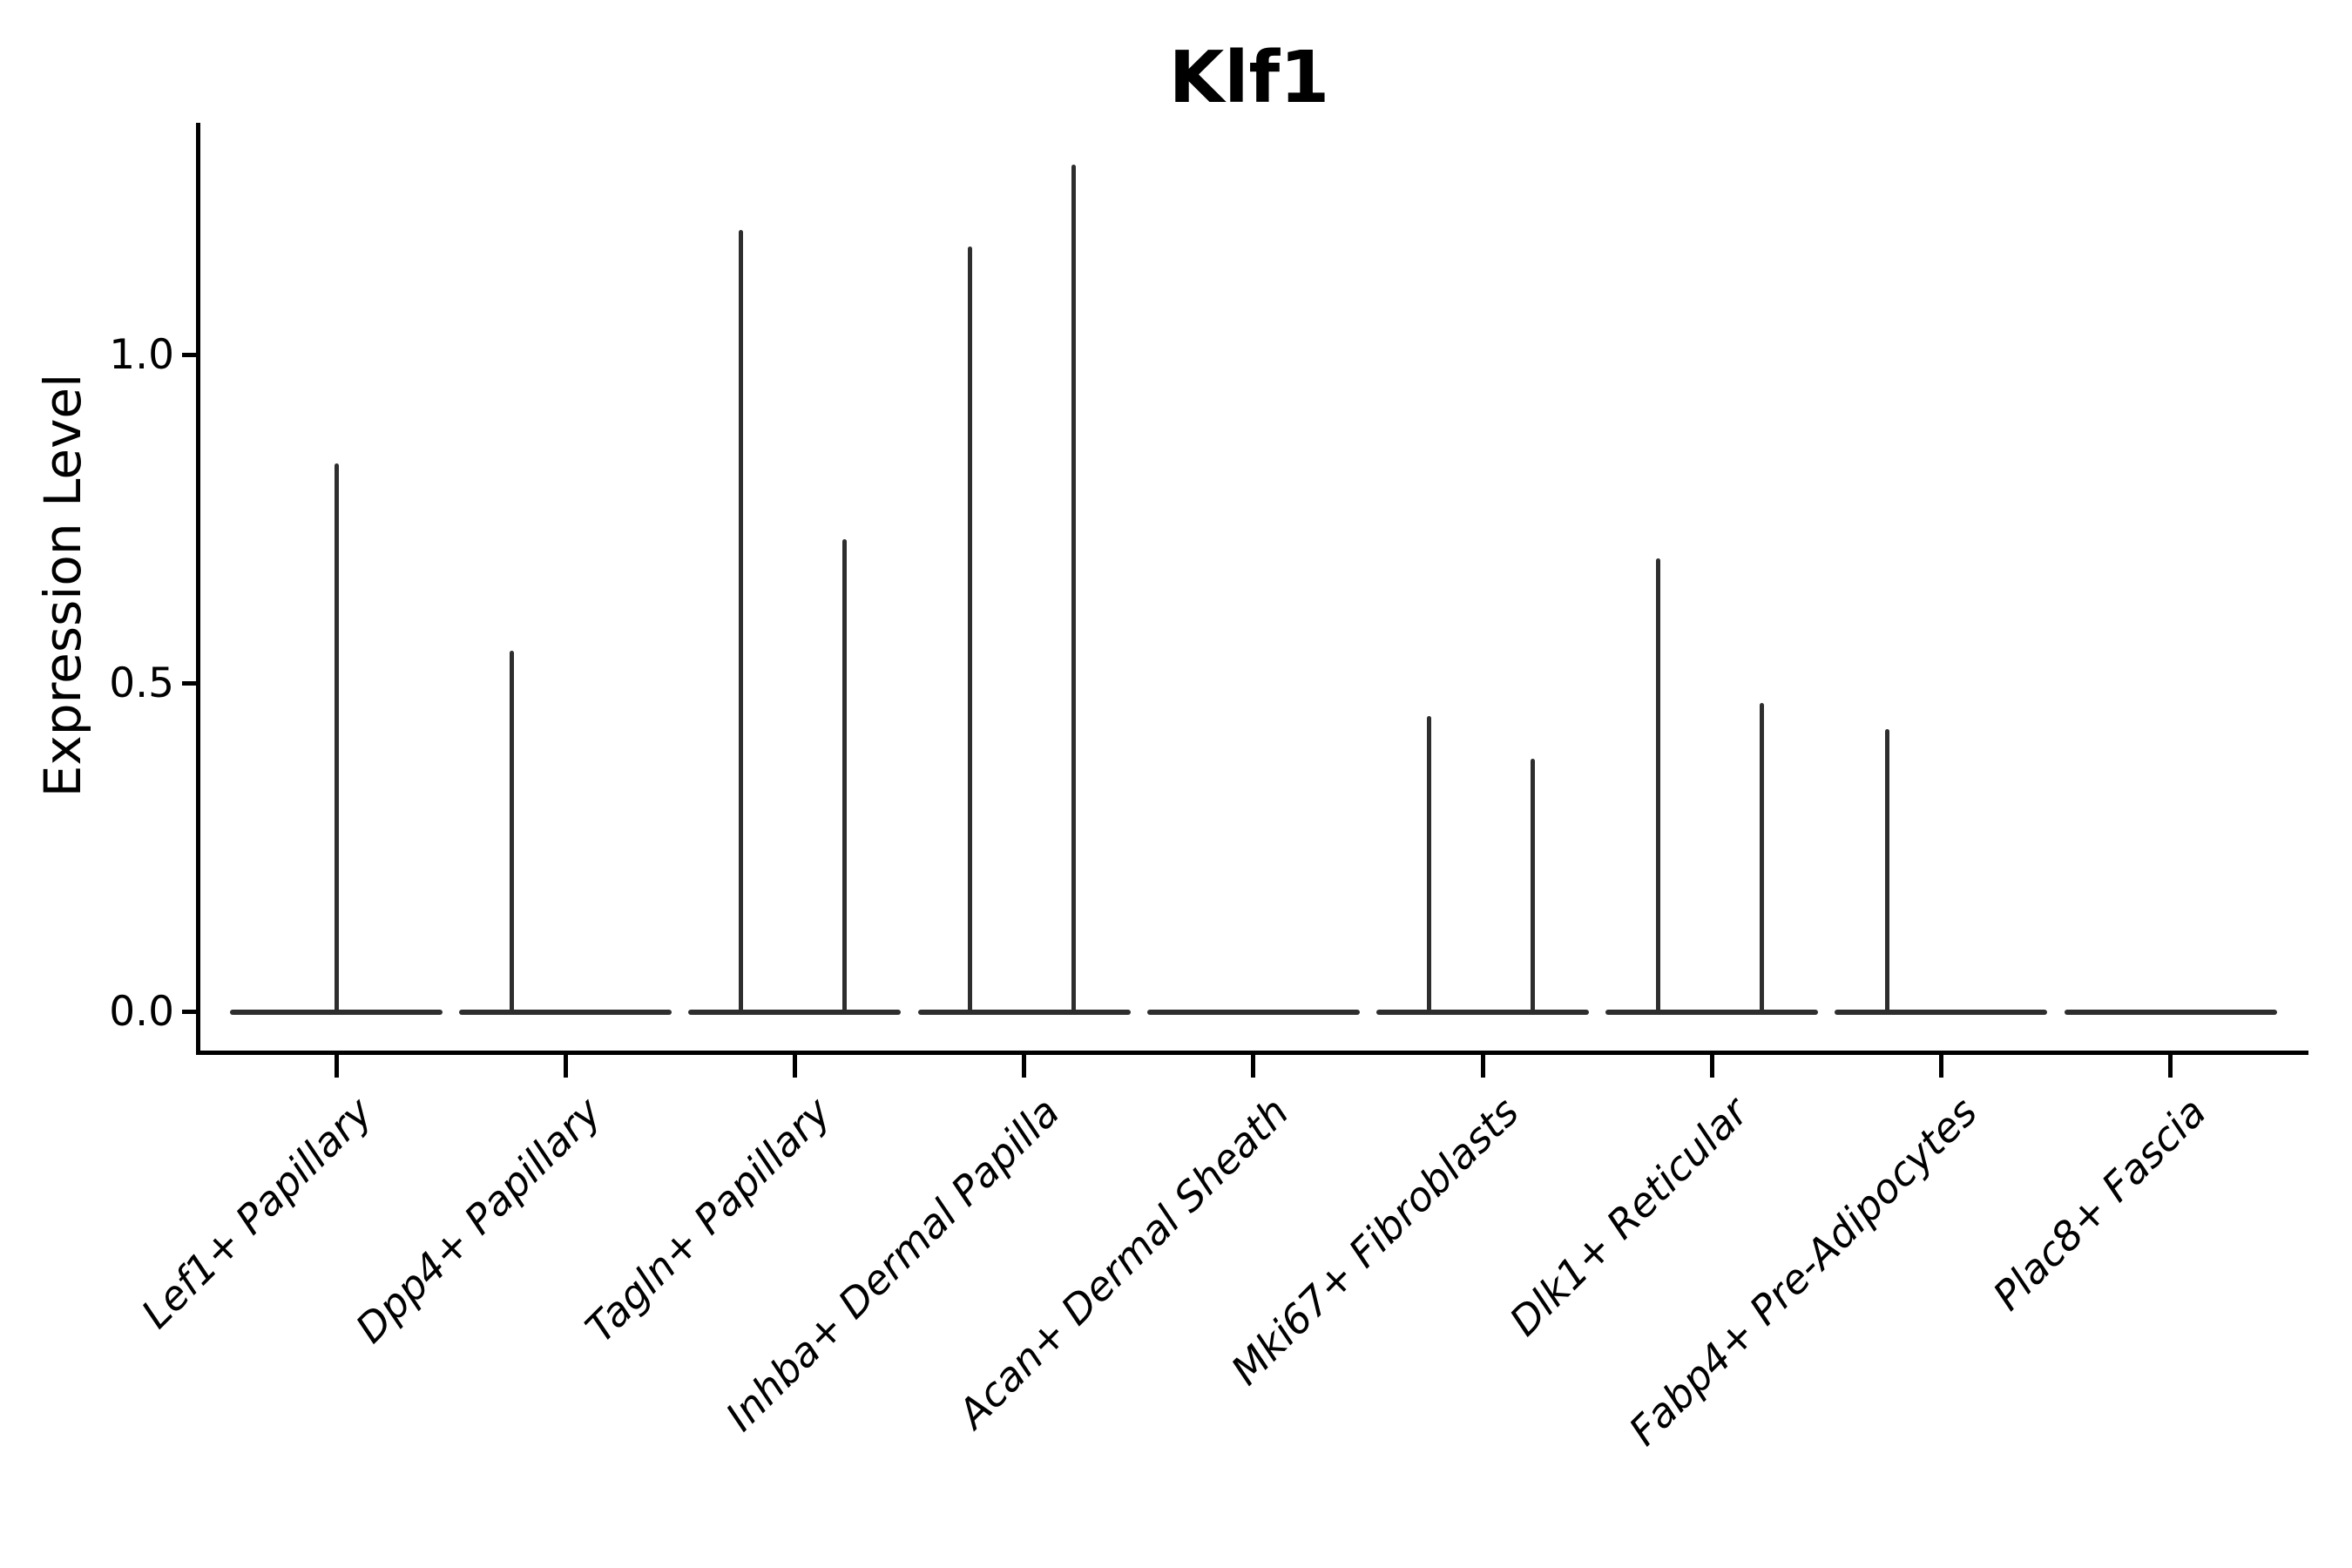  Describe the element at coordinates (1249, 78) in the screenshot. I see `plot-title: Klf1` at that location.